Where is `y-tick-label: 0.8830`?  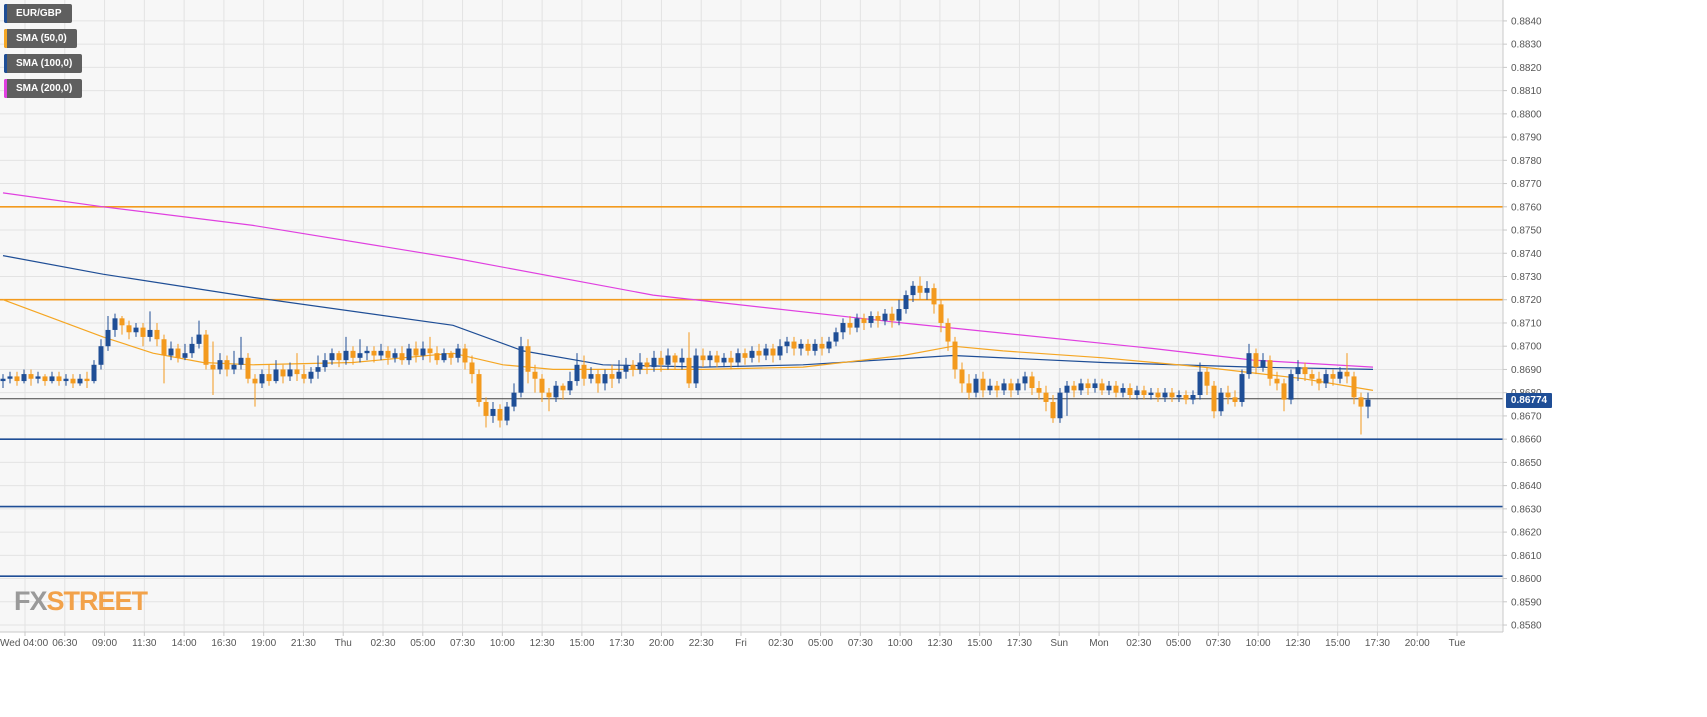
y-tick-label: 0.8830 is located at coordinates (1526, 45).